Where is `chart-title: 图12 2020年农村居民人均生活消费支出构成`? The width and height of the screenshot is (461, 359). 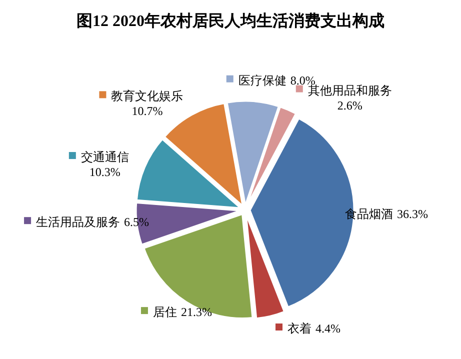 chart-title: 图12 2020年农村居民人均生活消费支出构成 is located at coordinates (230, 21).